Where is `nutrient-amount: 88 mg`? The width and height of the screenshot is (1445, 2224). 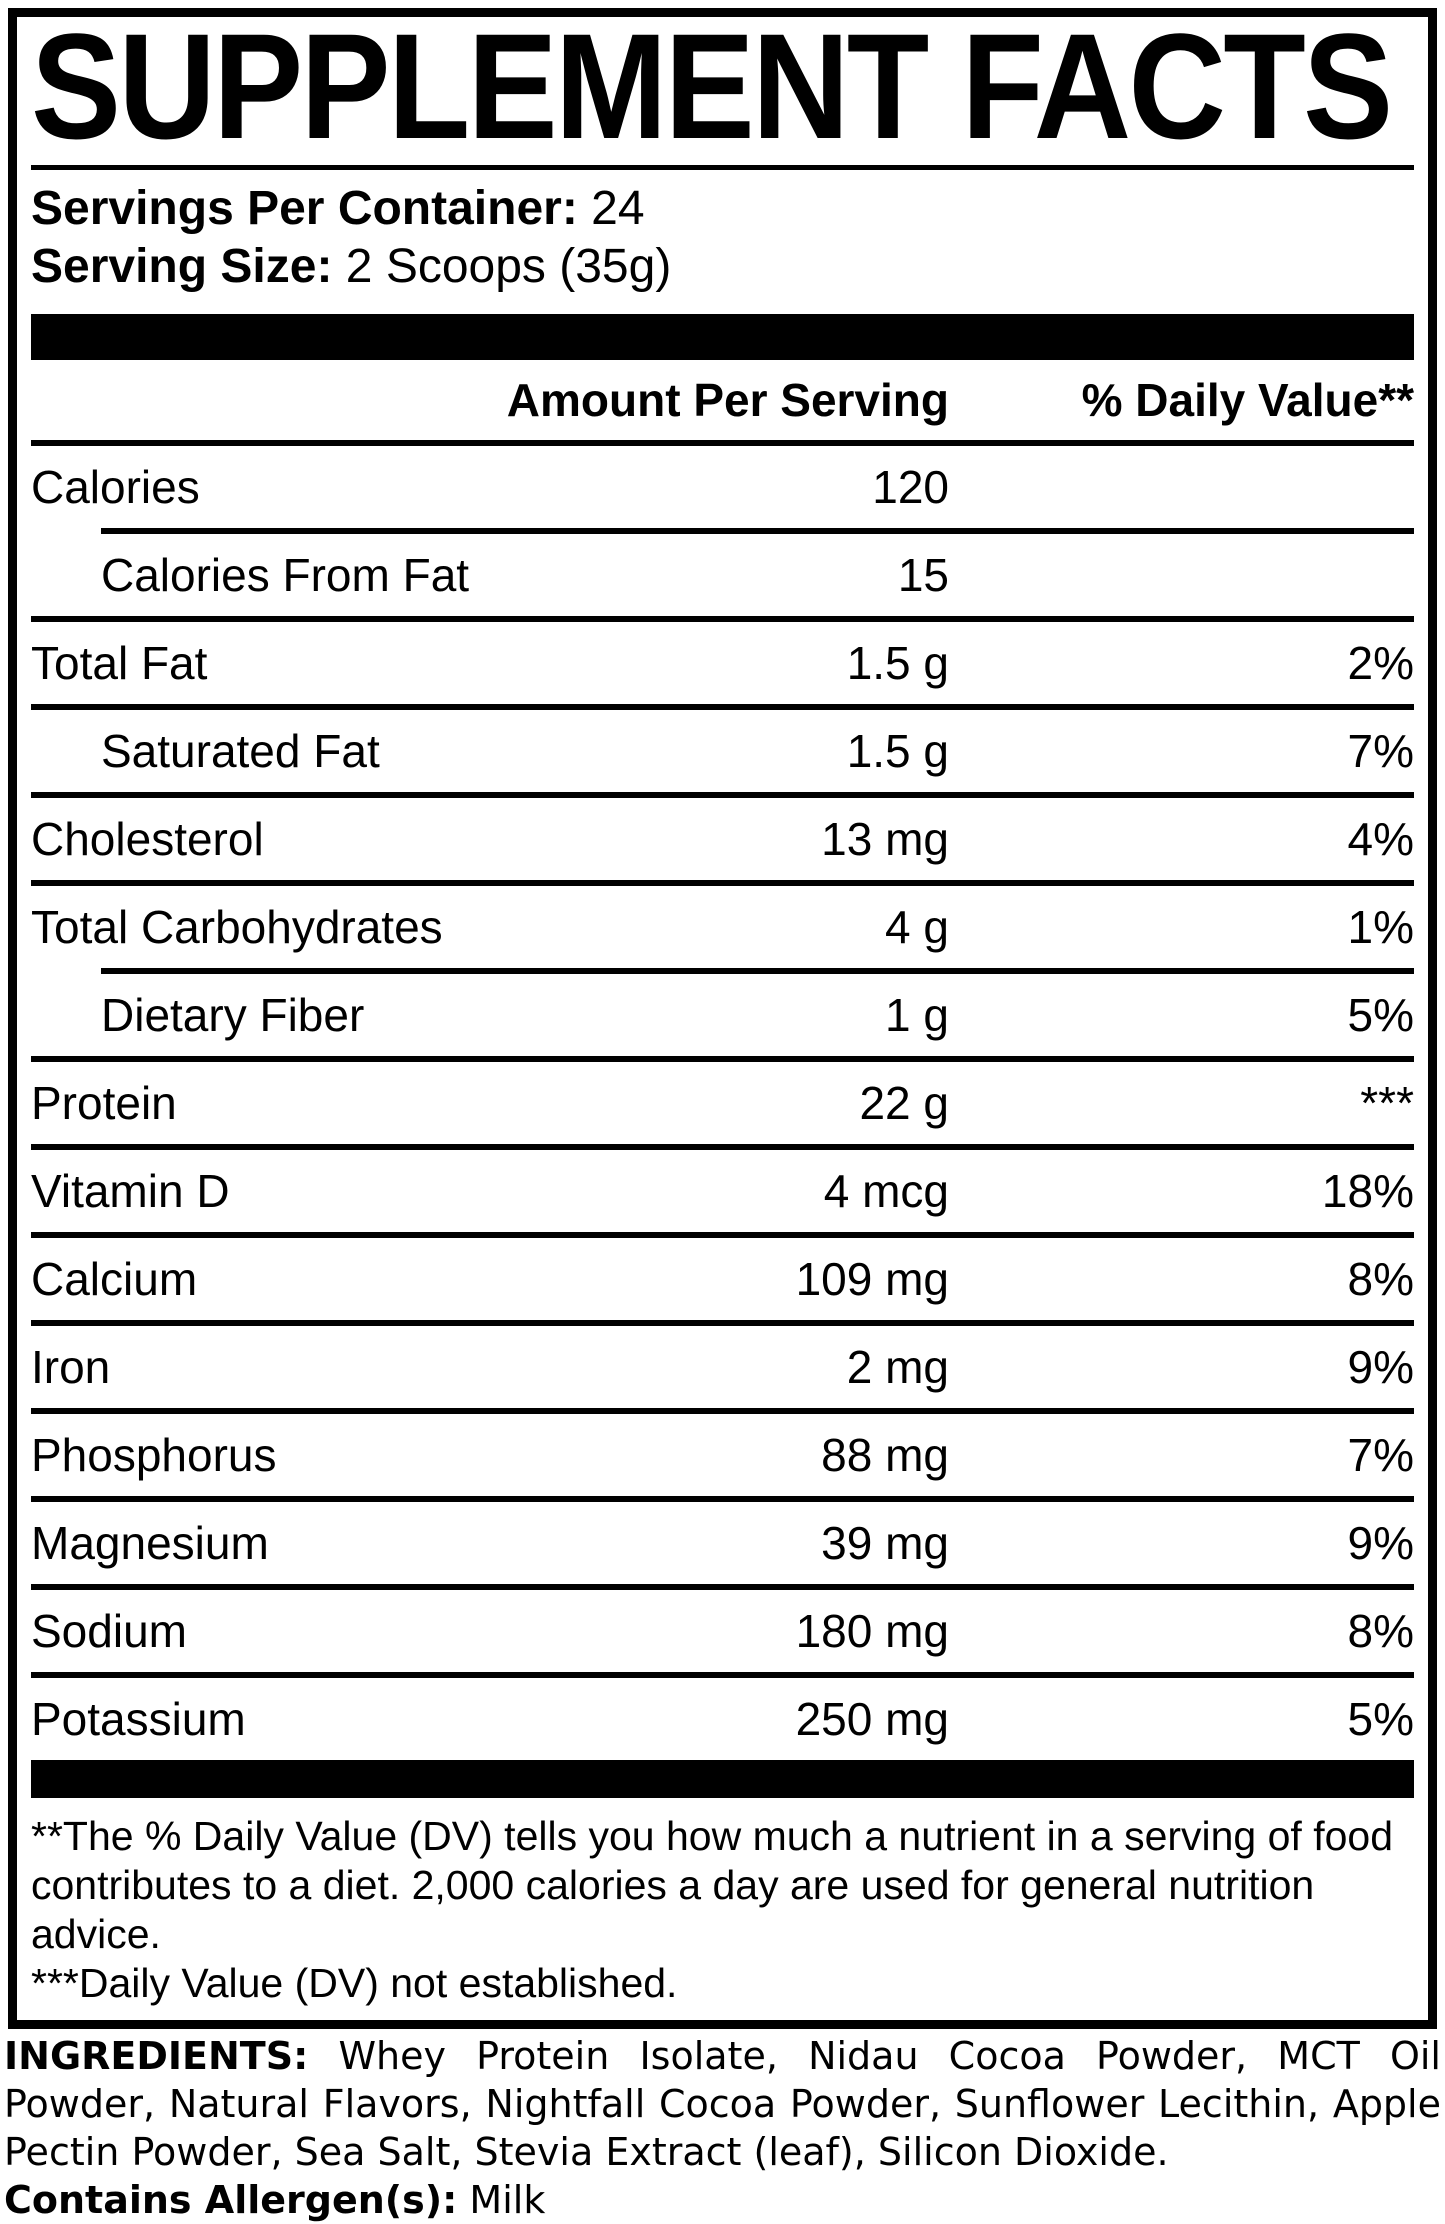
nutrient-amount: 88 mg is located at coordinates (885, 1455).